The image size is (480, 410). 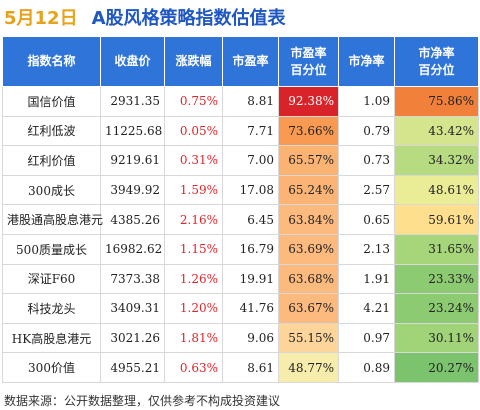 What do you see at coordinates (193, 190) in the screenshot?
I see `change-pct-cell: 1.59%` at bounding box center [193, 190].